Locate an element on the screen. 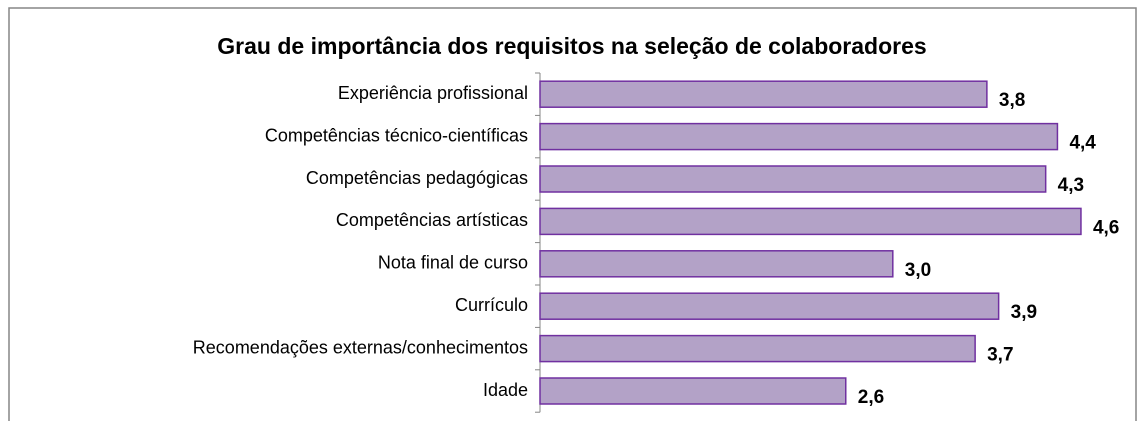  y-tick-label: Currículo is located at coordinates (491, 305).